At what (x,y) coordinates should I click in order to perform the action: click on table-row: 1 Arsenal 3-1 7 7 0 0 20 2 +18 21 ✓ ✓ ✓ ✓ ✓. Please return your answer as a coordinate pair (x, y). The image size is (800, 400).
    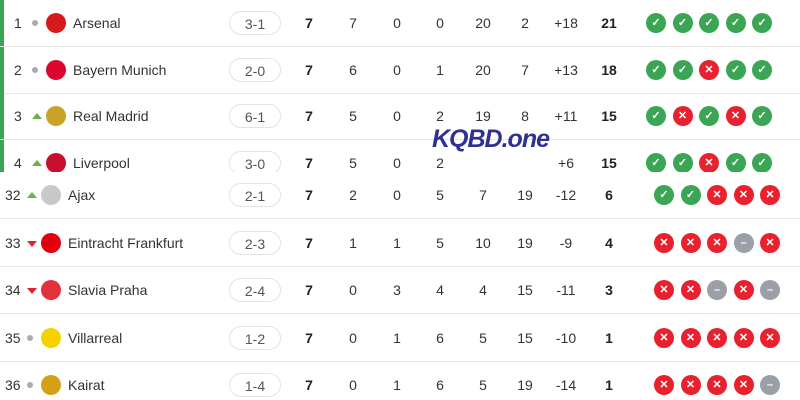
    Looking at the image, I should click on (400, 23).